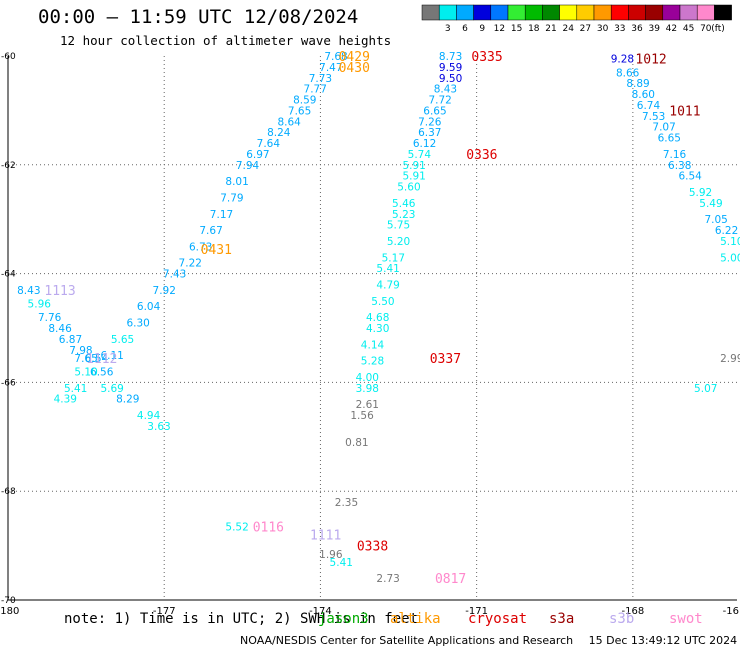  I want to click on swh-point: 8.73, so click(450, 57).